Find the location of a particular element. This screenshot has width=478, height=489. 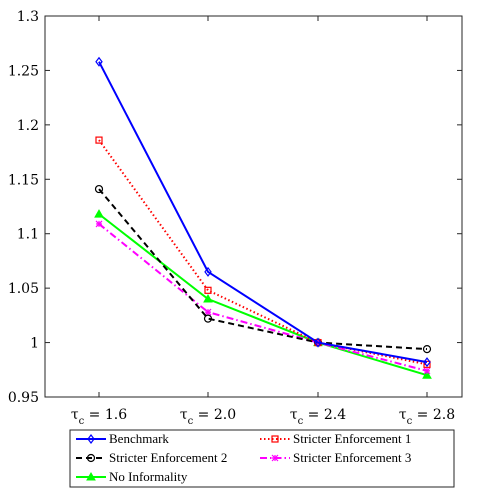

y-tick-label: 1.3 is located at coordinates (28, 17).